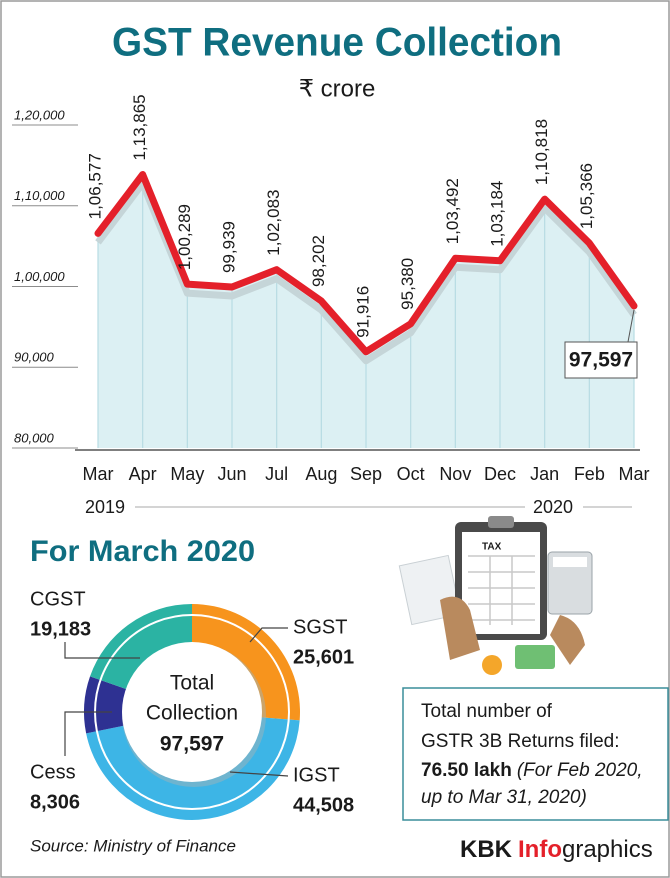 The image size is (670, 878). What do you see at coordinates (60, 629) in the screenshot?
I see `segment-value: 19,183` at bounding box center [60, 629].